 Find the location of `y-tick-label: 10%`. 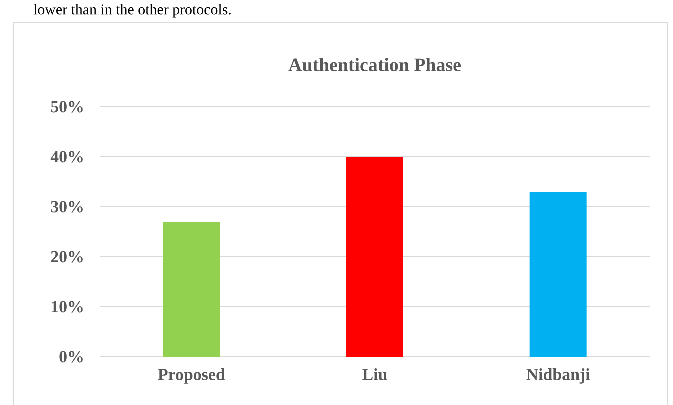

y-tick-label: 10% is located at coordinates (67, 307).